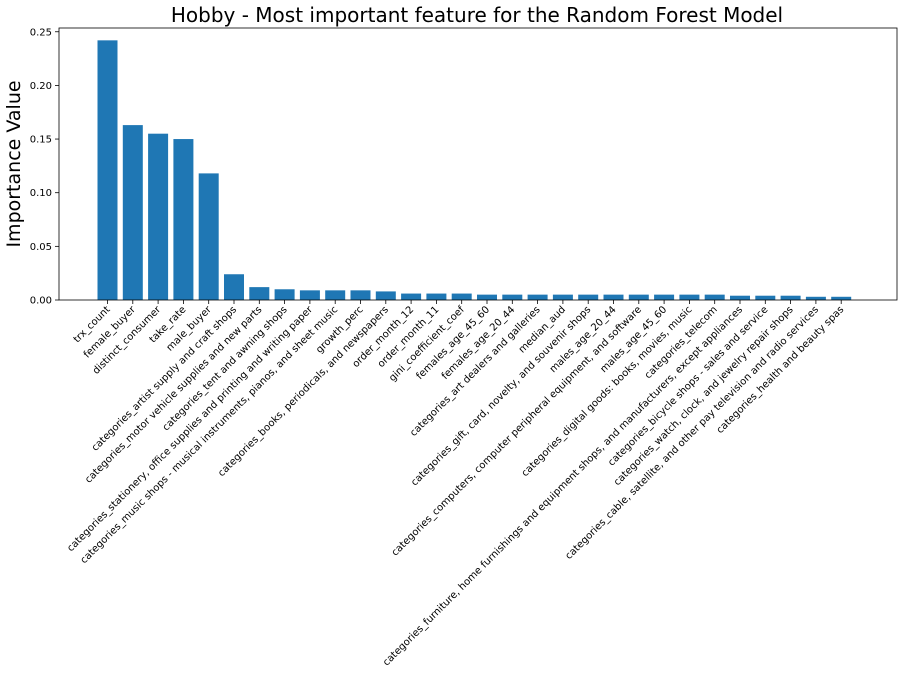  What do you see at coordinates (41, 32) in the screenshot?
I see `y-tick-label: 0.25` at bounding box center [41, 32].